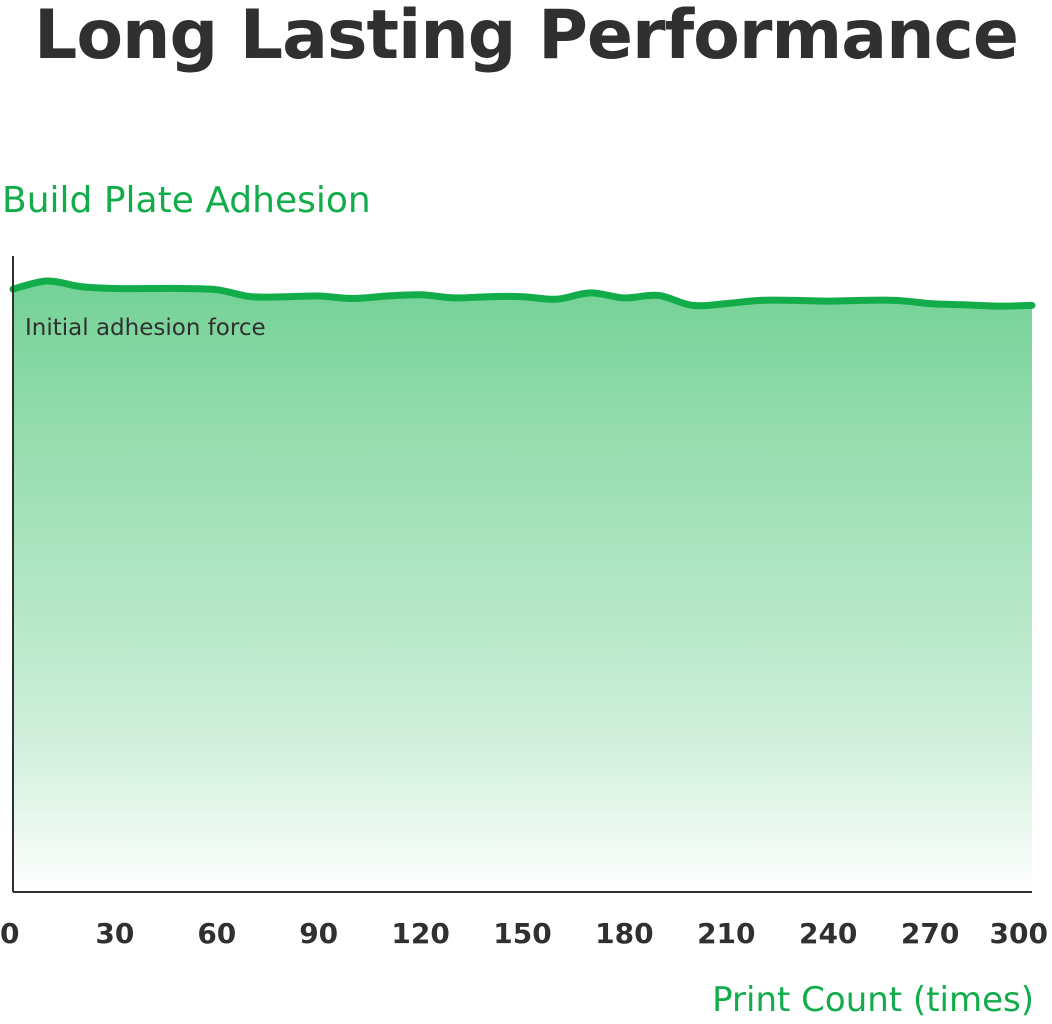 The width and height of the screenshot is (1052, 1024). I want to click on x-tick-label: 120, so click(420, 933).